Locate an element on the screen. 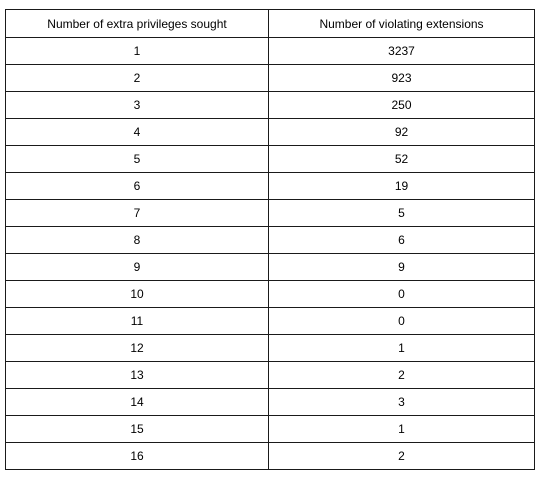 The width and height of the screenshot is (544, 479). table-row: 11 0 is located at coordinates (270, 321).